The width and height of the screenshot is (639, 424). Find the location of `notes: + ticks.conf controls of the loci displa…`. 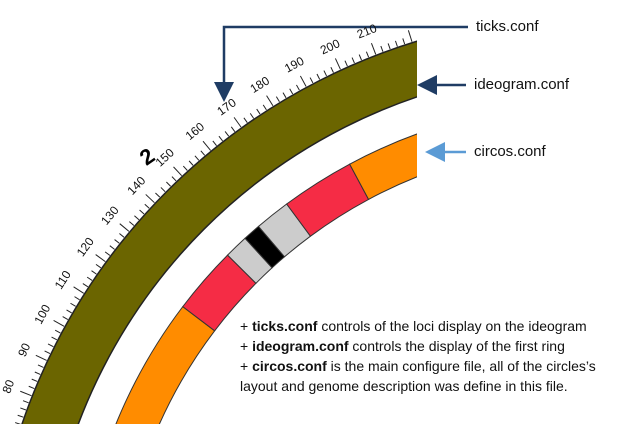

notes: + ticks.conf controls of the loci displa… is located at coordinates (418, 356).